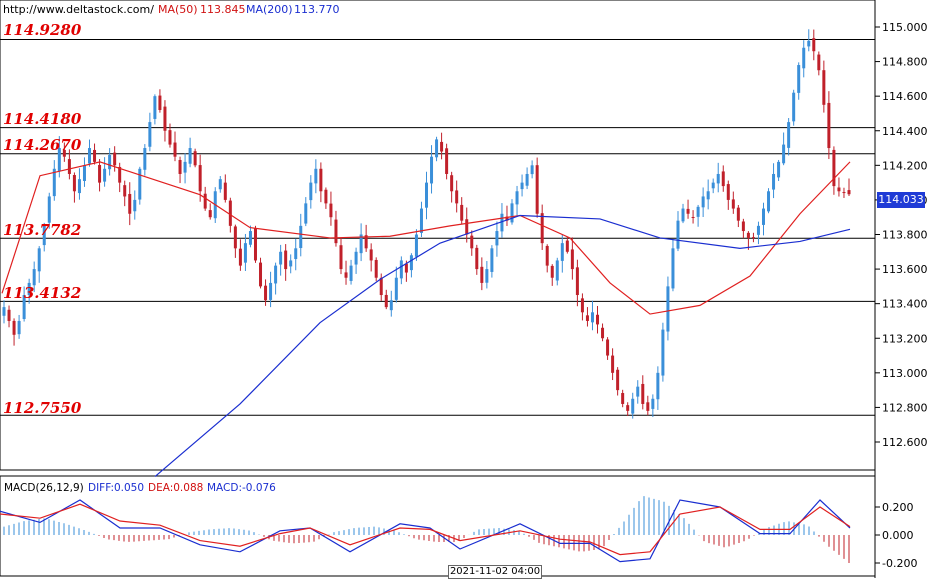 The width and height of the screenshot is (930, 579). I want to click on source-url: http://www.deltastock.com/, so click(78, 9).